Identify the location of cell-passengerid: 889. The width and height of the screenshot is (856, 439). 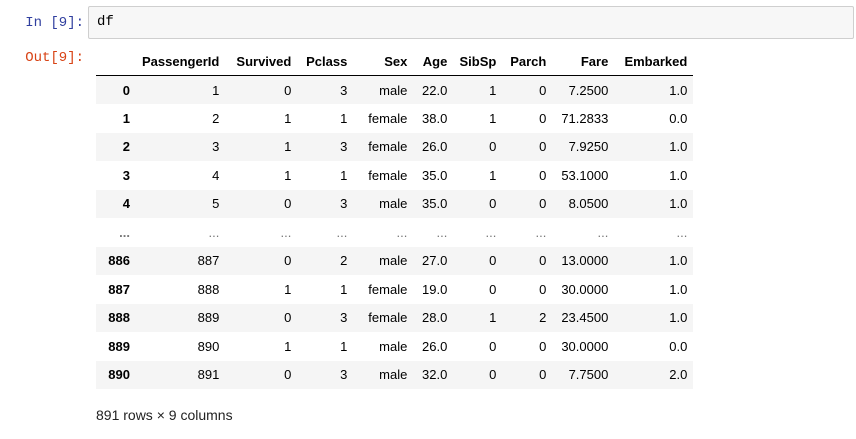
(208, 318).